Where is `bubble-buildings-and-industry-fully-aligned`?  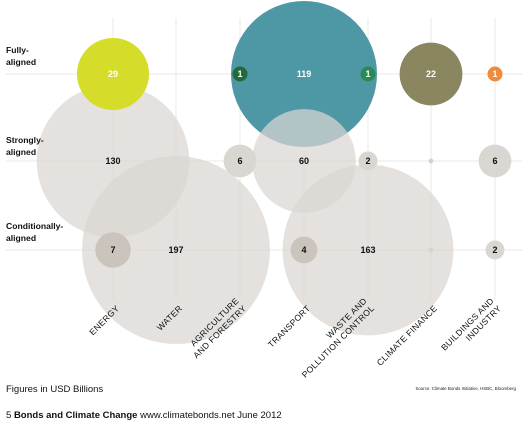
bubble-buildings-and-industry-fully-aligned is located at coordinates (495, 74).